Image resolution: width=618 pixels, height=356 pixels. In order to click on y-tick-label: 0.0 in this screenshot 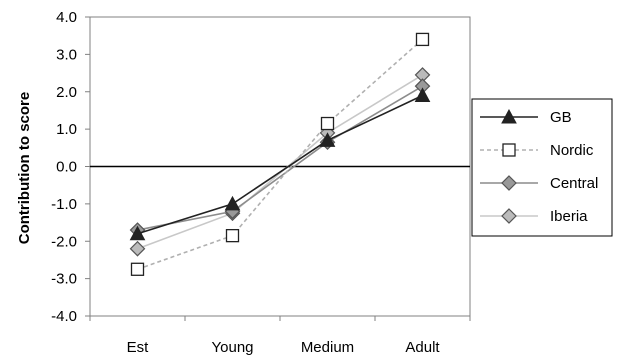, I will do `click(66, 167)`.